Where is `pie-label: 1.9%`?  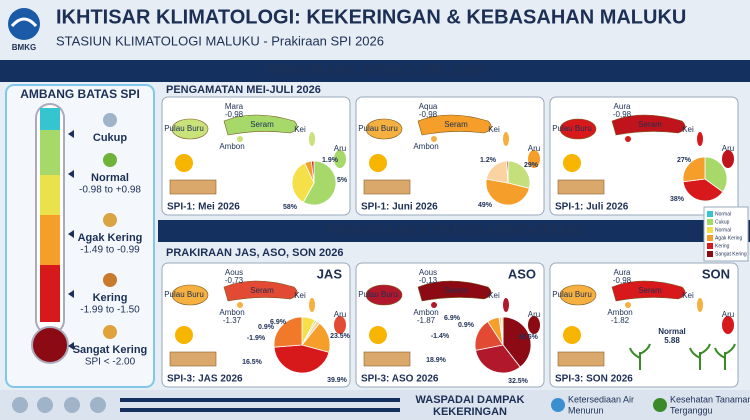 pie-label: 1.9% is located at coordinates (330, 160).